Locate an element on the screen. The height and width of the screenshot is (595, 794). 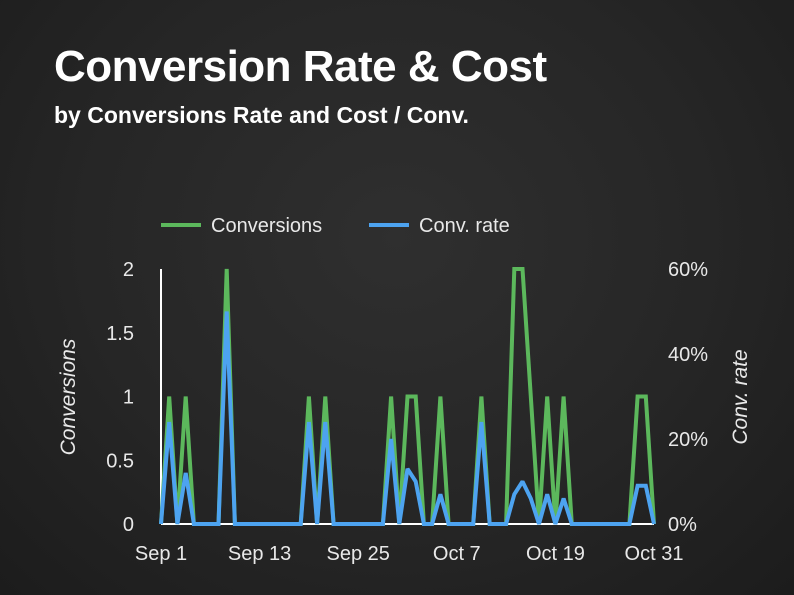
y-tick-label: 2 is located at coordinates (128, 270).